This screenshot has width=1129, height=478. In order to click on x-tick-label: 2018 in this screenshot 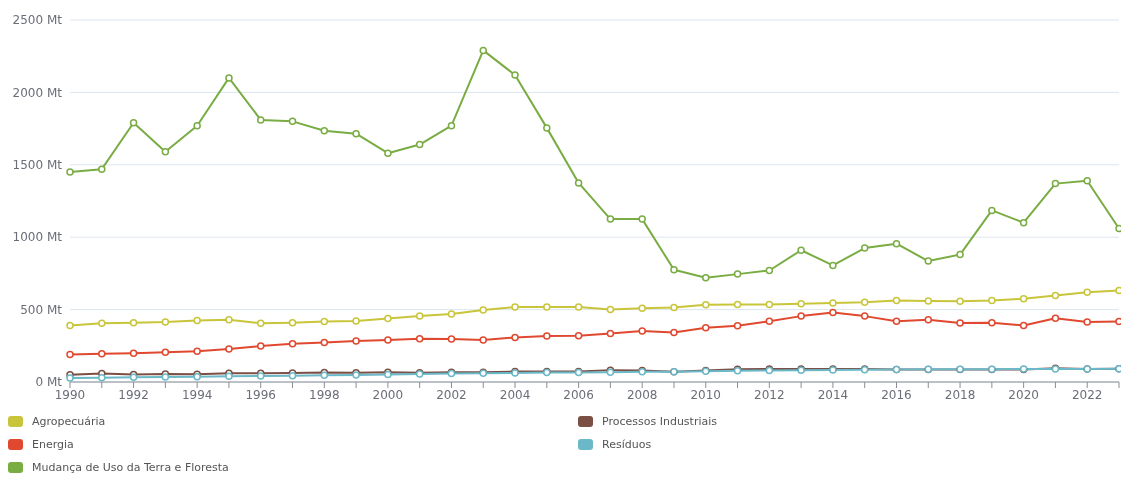, I will do `click(960, 394)`.